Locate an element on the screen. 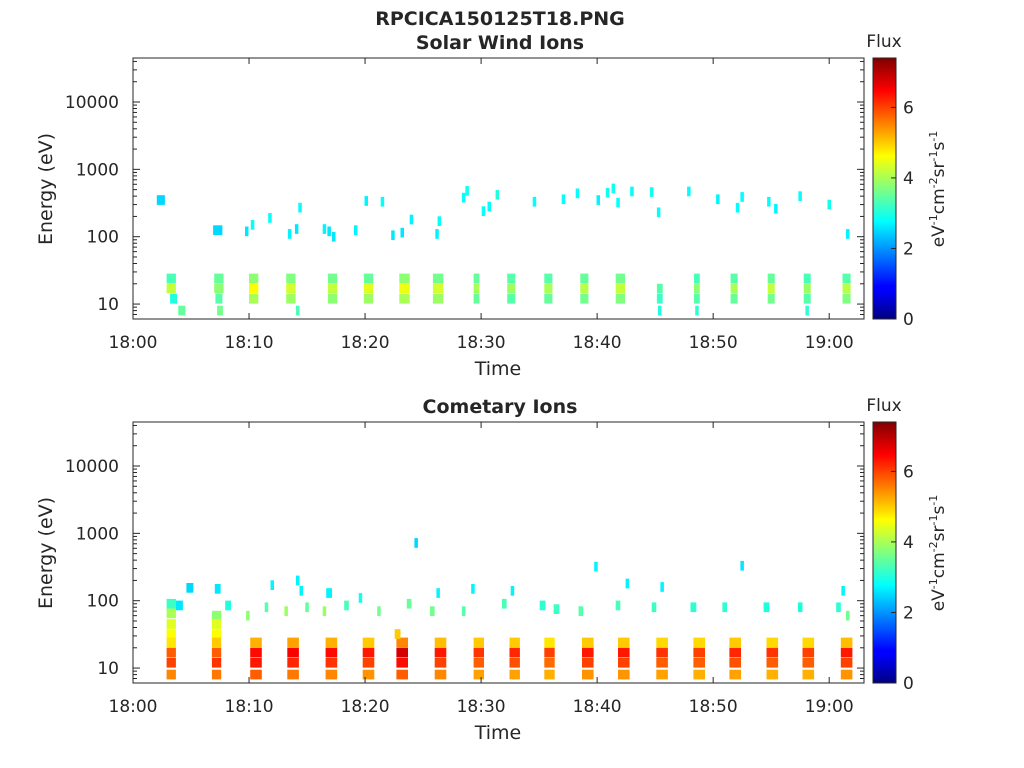 Image resolution: width=1024 pixels, height=768 pixels. colorbar-unit-ev: eV is located at coordinates (939, 600).